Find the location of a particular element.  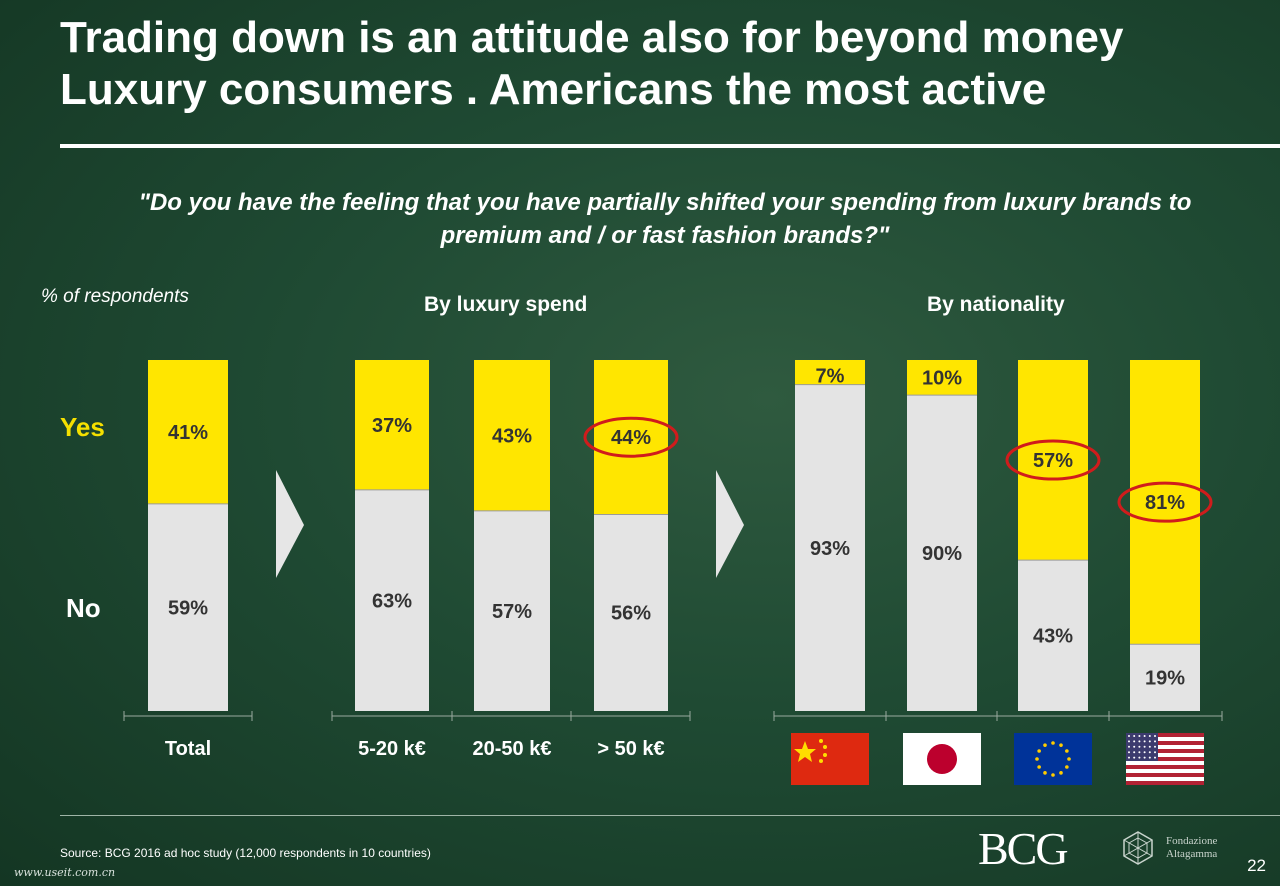

china-flag-icon is located at coordinates (830, 759).